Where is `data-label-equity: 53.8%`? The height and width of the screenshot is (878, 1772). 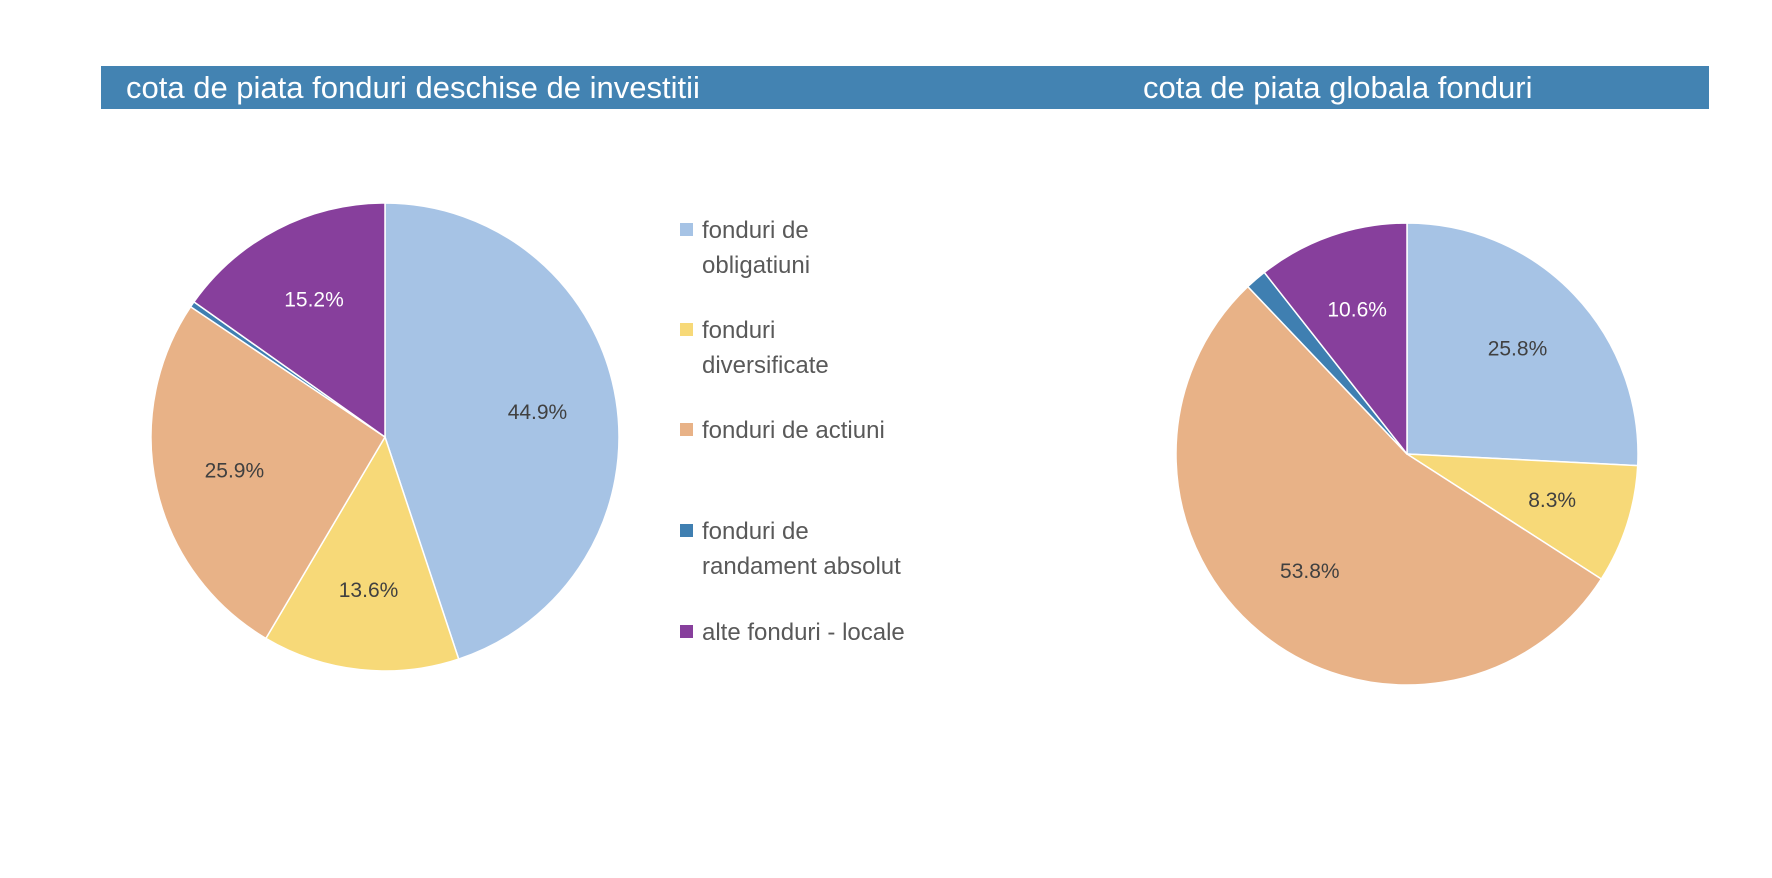
data-label-equity: 53.8% is located at coordinates (1310, 571).